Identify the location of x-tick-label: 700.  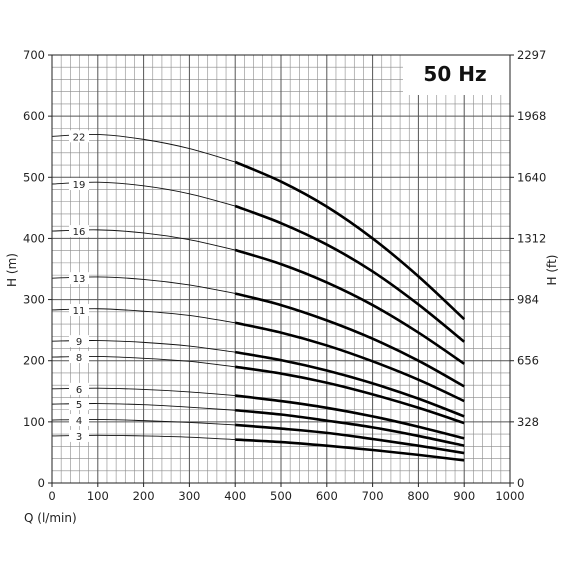
(373, 496).